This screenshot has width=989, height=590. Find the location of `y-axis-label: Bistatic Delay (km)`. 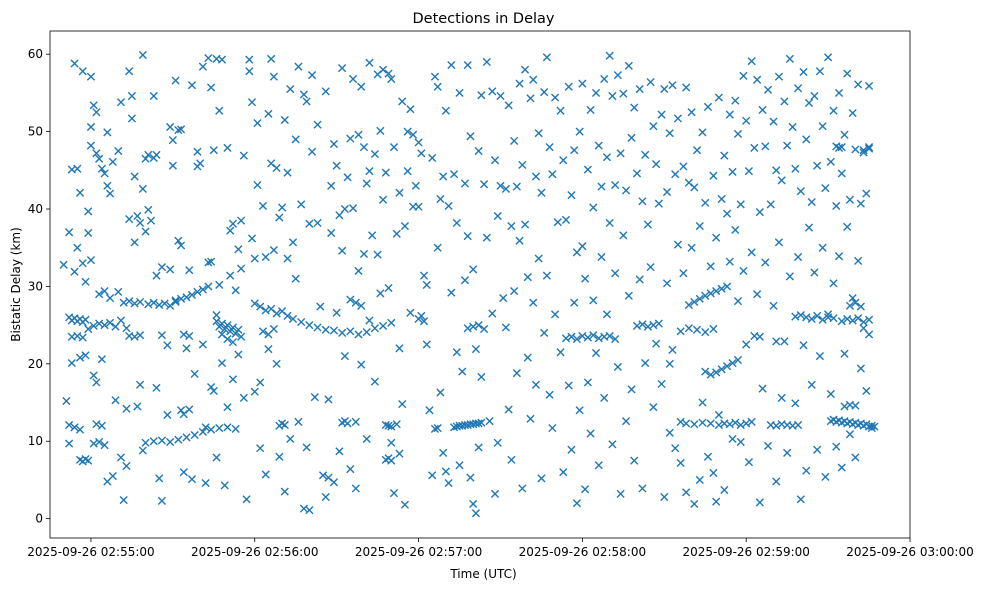

y-axis-label: Bistatic Delay (km) is located at coordinates (16, 284).